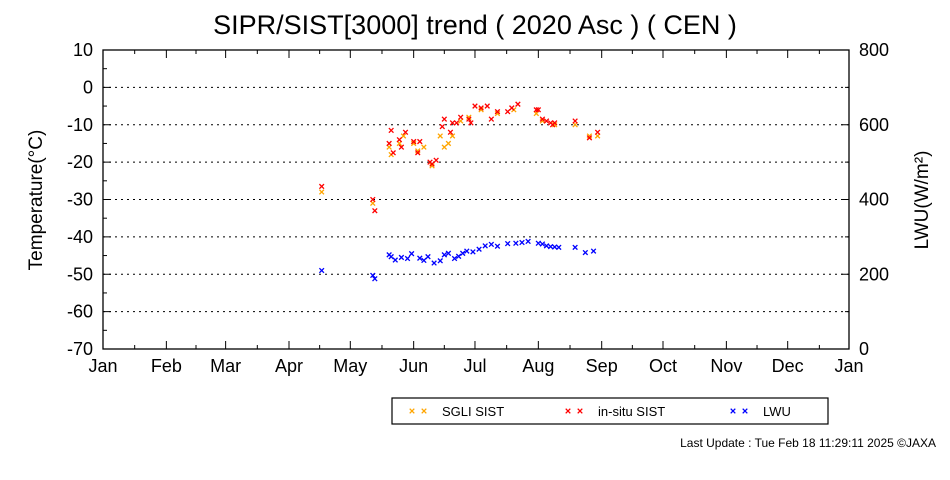 This screenshot has width=950, height=480. What do you see at coordinates (538, 366) in the screenshot?
I see `x-tick-label: Aug` at bounding box center [538, 366].